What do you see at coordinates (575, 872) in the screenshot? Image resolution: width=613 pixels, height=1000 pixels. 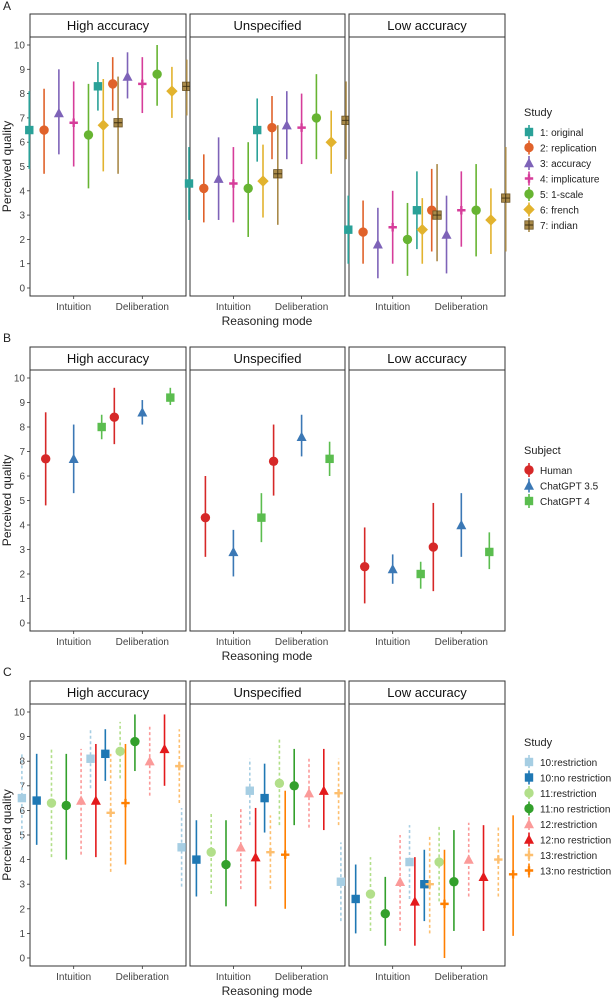 I see `legend-label: 13:no restriction` at bounding box center [575, 872].